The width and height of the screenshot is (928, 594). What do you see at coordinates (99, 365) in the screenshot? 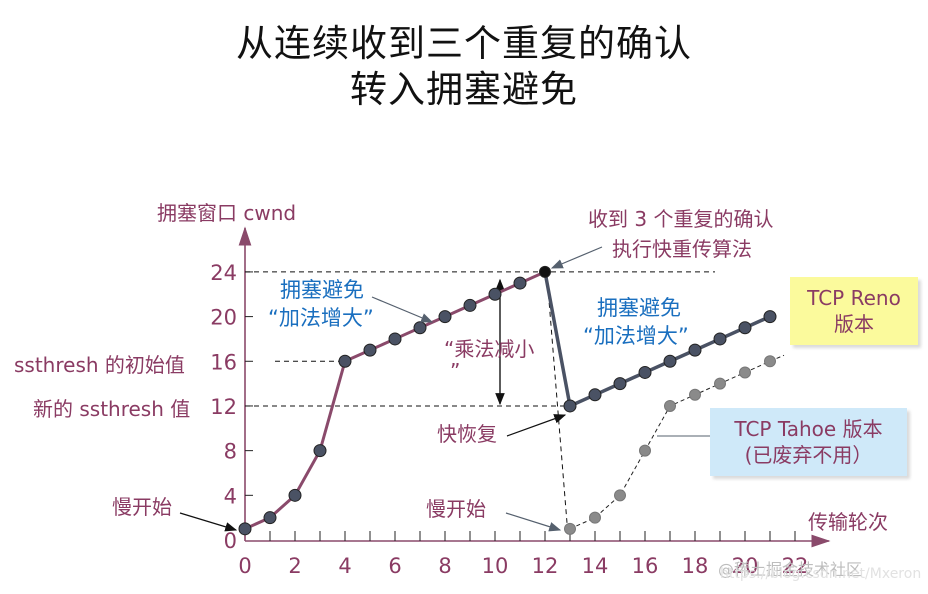
I see `ssthresh-initial-label: ssthresh 的初始值` at bounding box center [99, 365].